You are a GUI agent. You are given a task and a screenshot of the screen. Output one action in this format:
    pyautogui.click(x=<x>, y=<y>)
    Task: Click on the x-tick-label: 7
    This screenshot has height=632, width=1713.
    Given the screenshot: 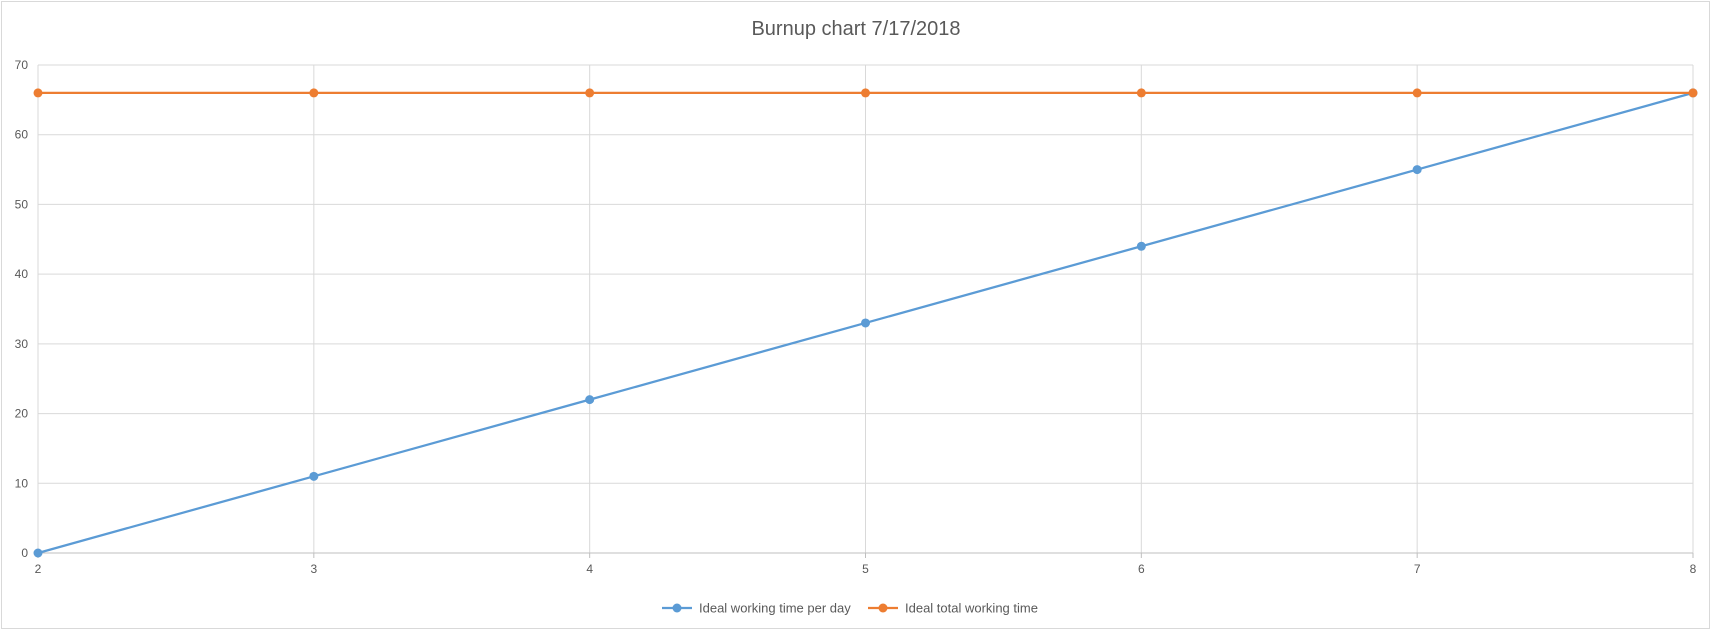 What is the action you would take?
    pyautogui.click(x=1417, y=569)
    